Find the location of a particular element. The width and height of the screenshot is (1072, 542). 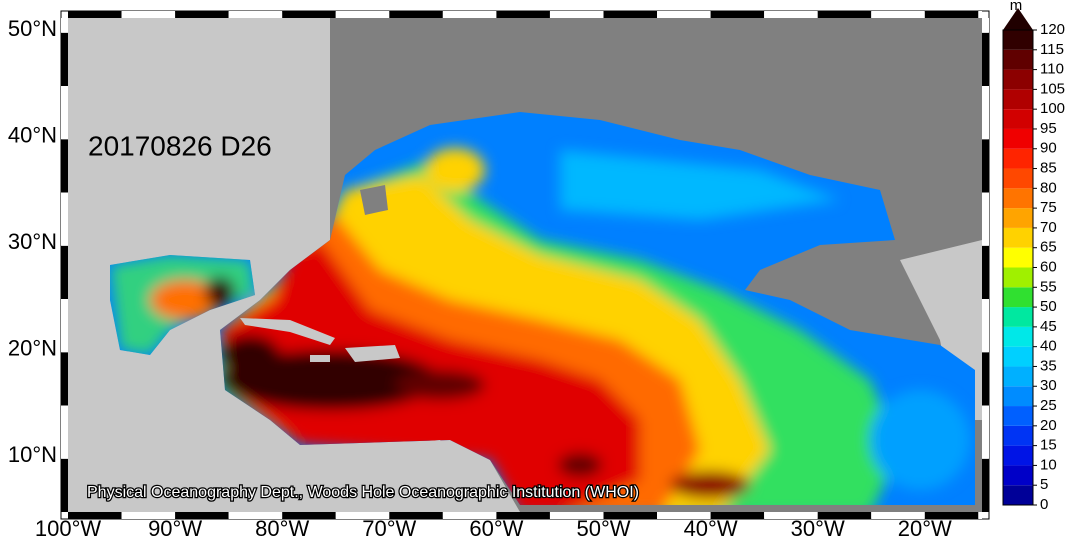

colorbar-tick-label: 40 is located at coordinates (1048, 346).